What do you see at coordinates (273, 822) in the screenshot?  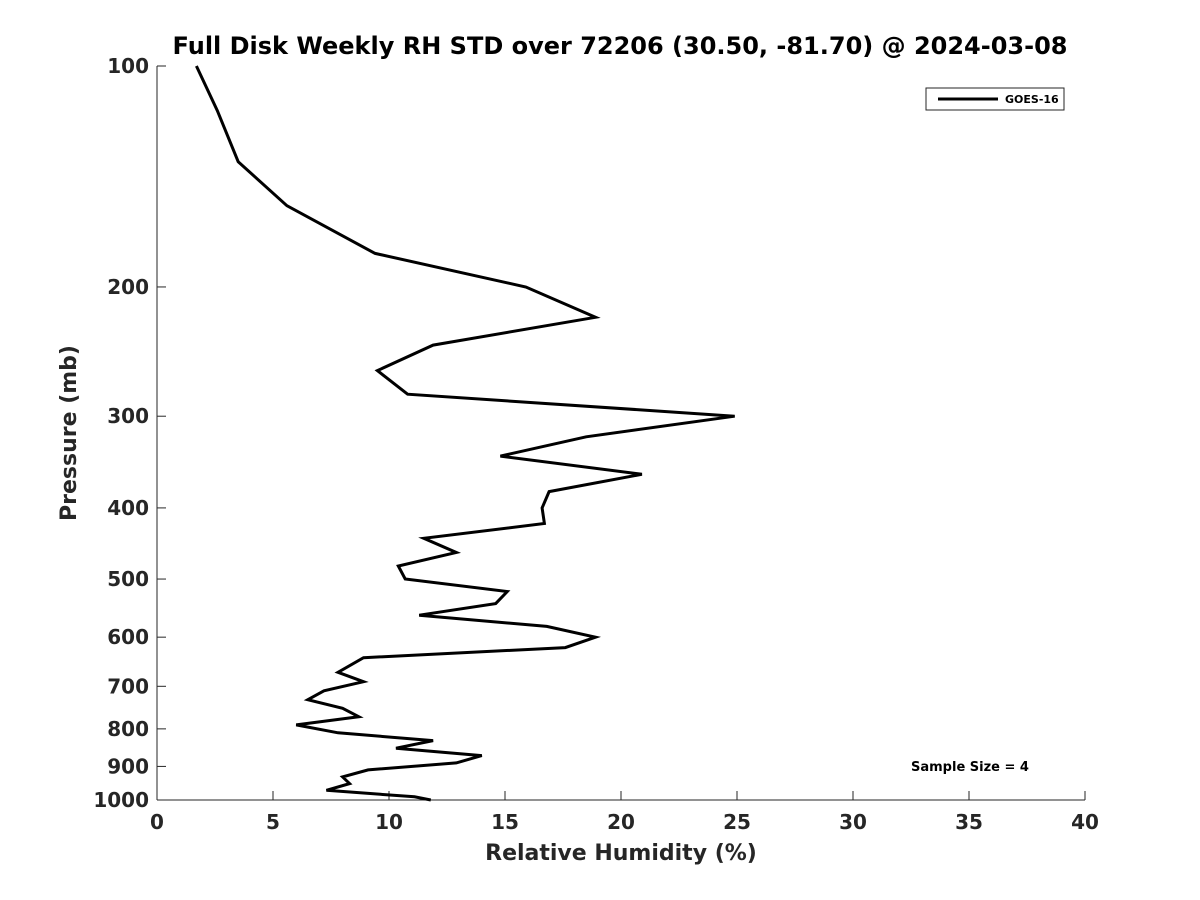 I see `x-tick-label: 5` at bounding box center [273, 822].